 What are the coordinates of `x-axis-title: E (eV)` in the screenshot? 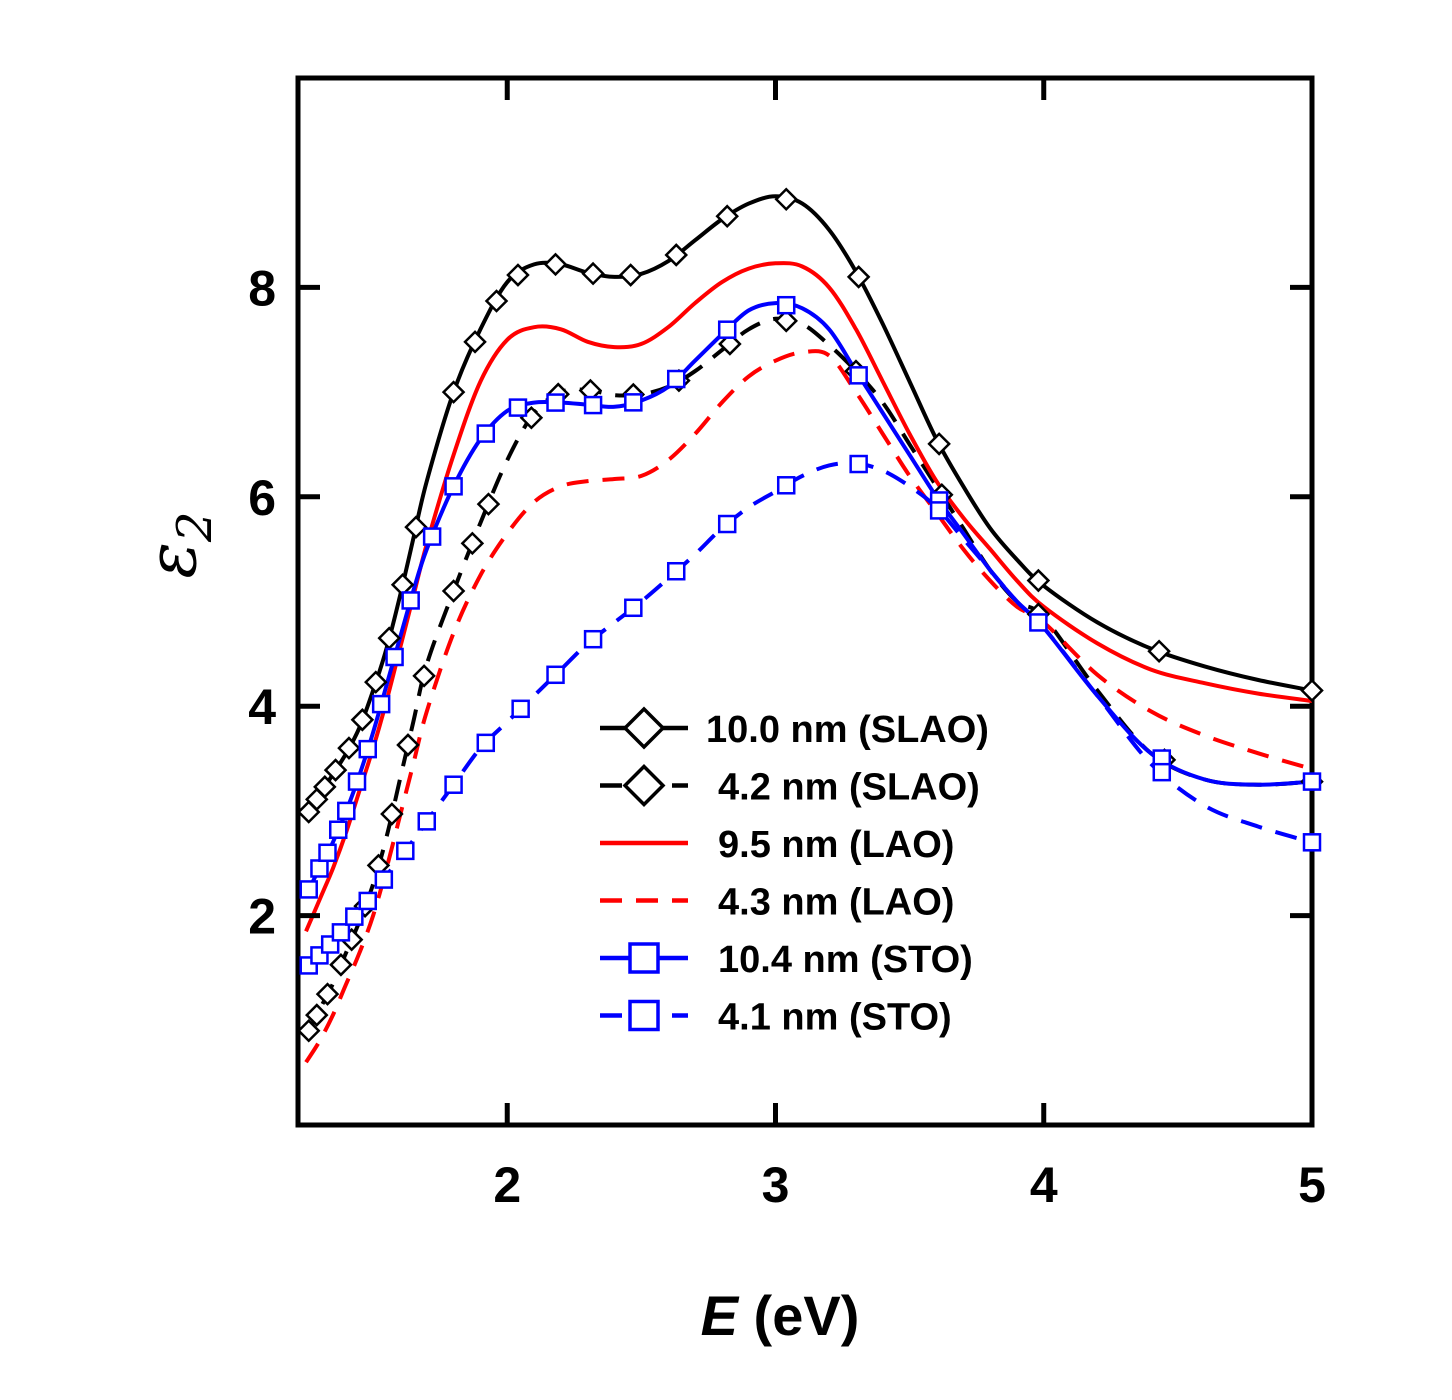 It's located at (780, 1315).